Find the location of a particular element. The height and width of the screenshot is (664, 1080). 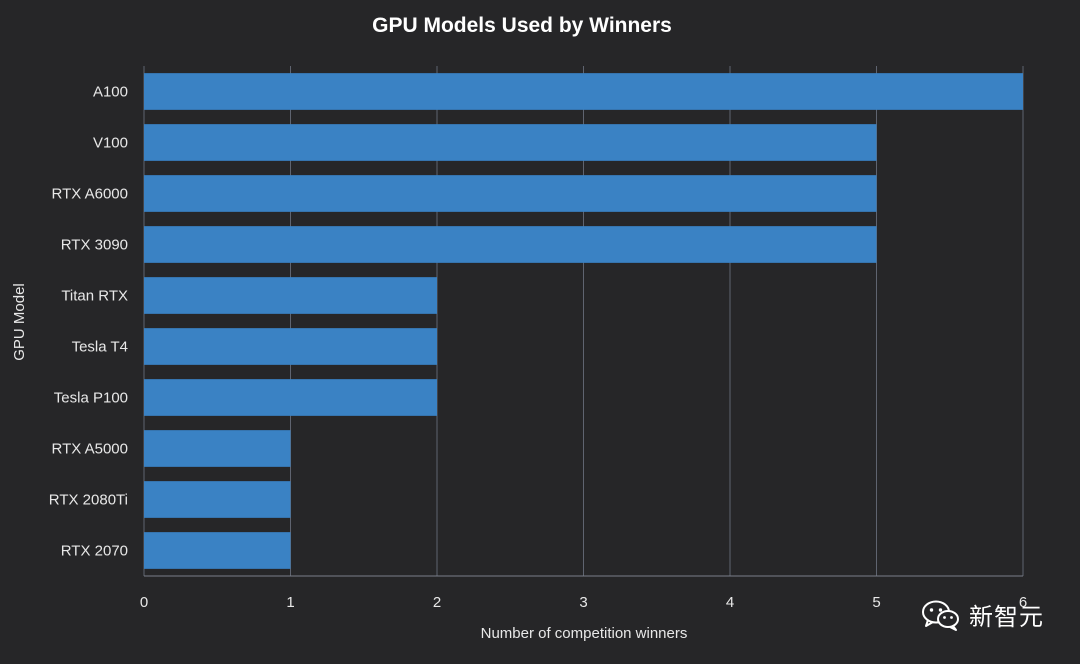

wechat-icon is located at coordinates (940, 615).